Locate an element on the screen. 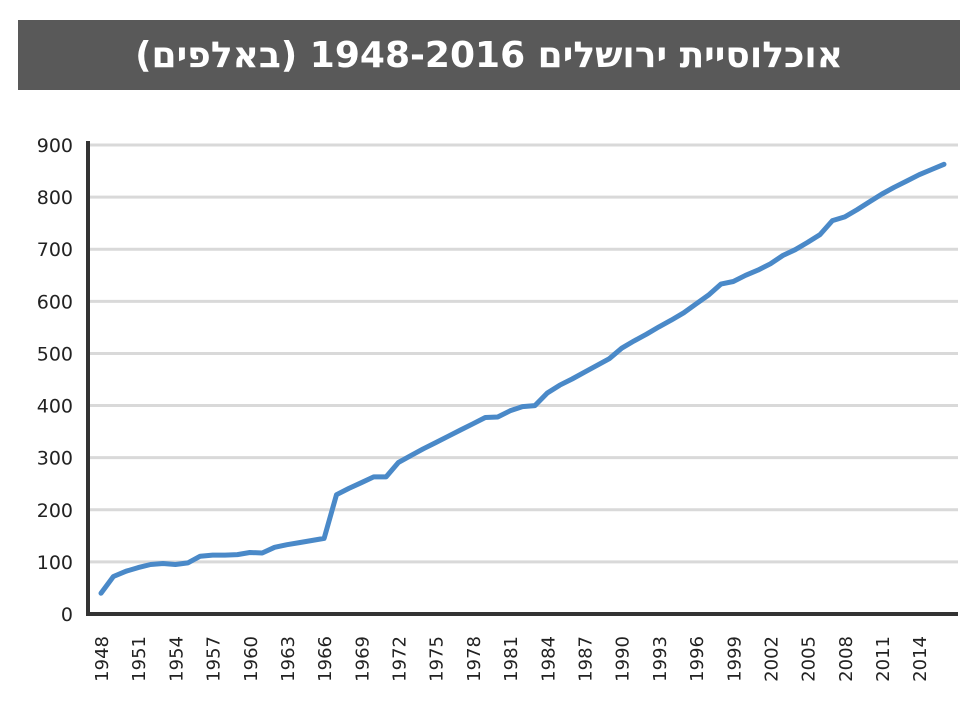  y-tick-label: 200 is located at coordinates (55, 511).